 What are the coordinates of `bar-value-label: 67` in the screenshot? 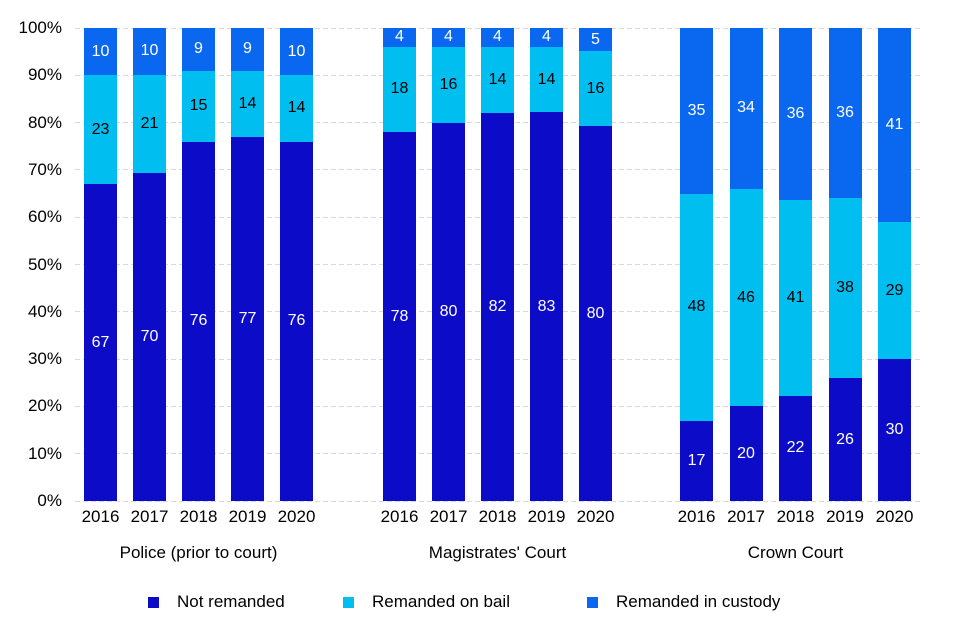 It's located at (100, 342).